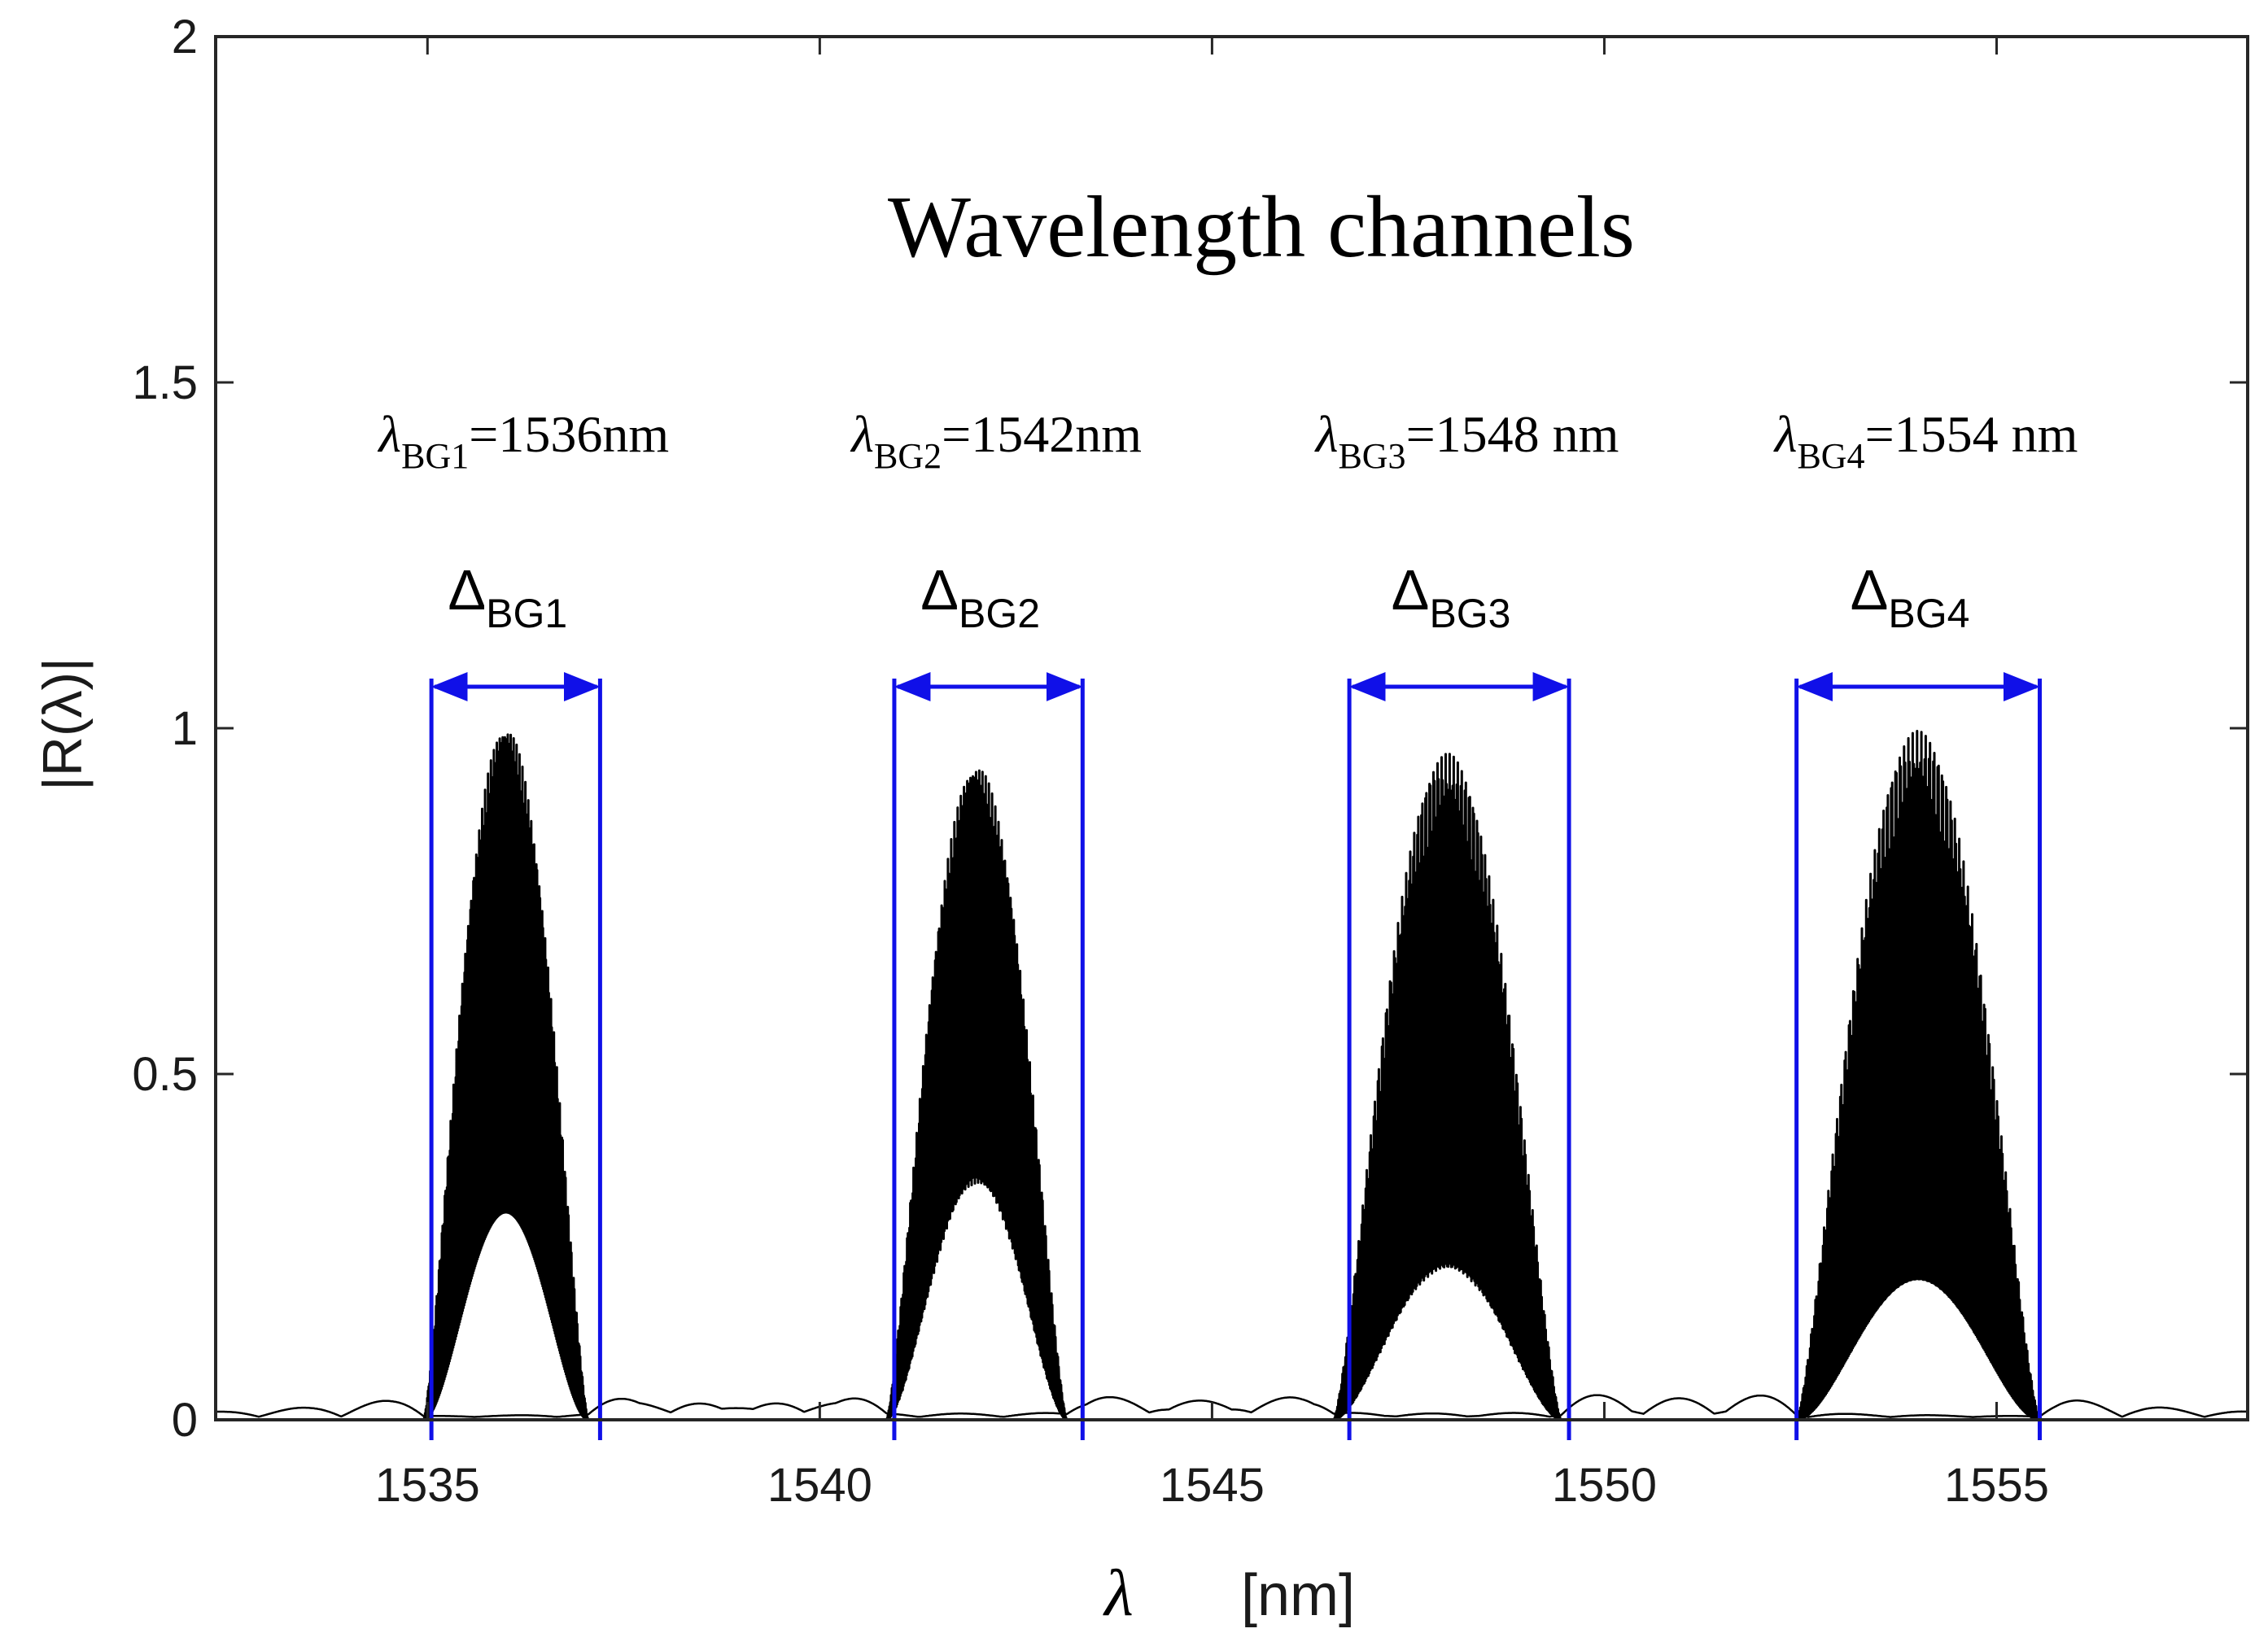 The width and height of the screenshot is (2268, 1646). I want to click on channel-4-wavelength-label: λBG4=1554 nm, so click(1925, 440).